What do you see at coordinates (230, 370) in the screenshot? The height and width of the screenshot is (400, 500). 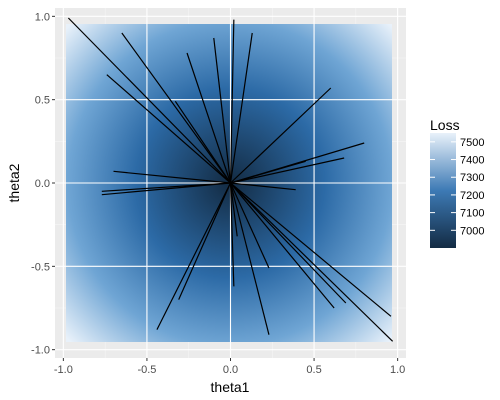 I see `x-tick-label: 0.0` at bounding box center [230, 370].